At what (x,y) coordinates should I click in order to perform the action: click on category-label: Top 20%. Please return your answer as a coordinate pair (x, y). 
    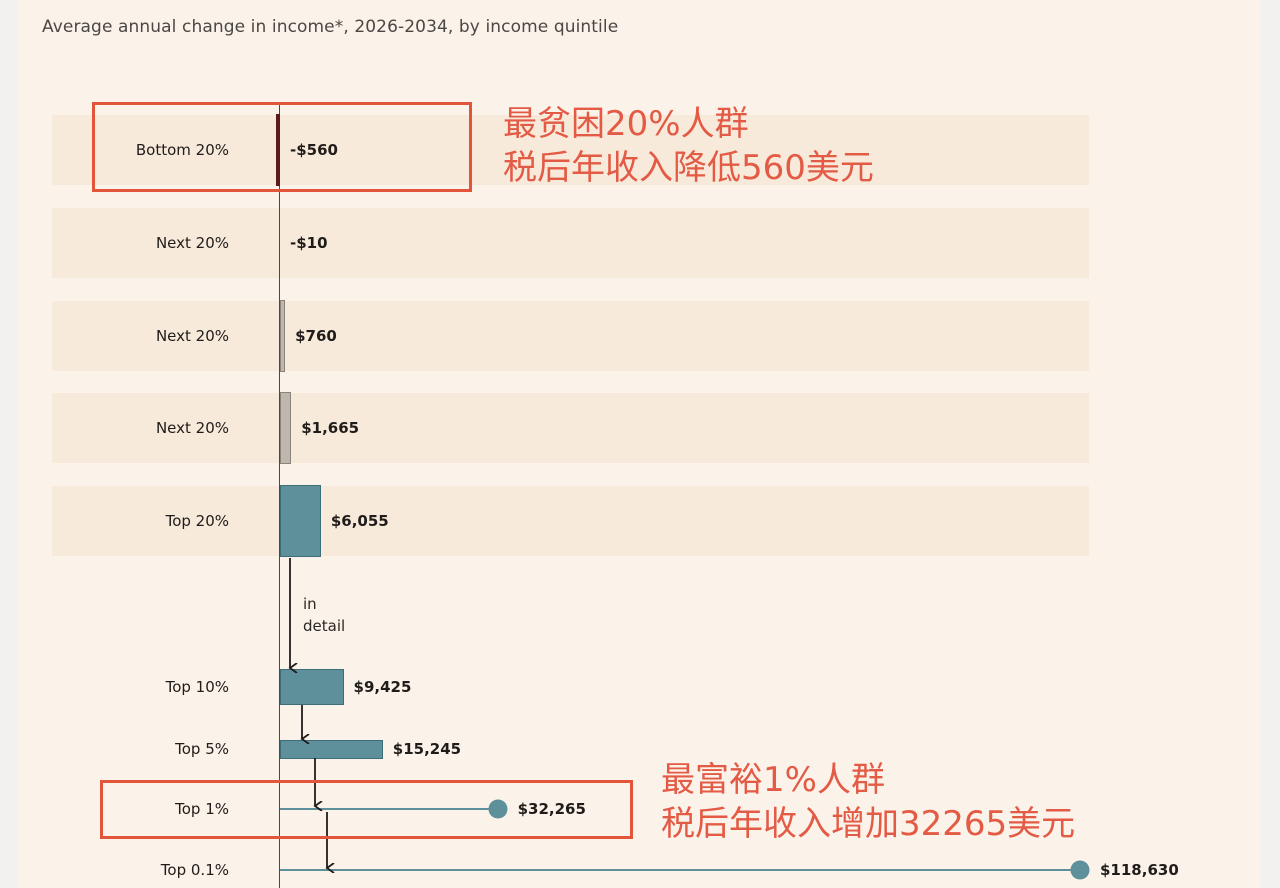
    Looking at the image, I should click on (197, 521).